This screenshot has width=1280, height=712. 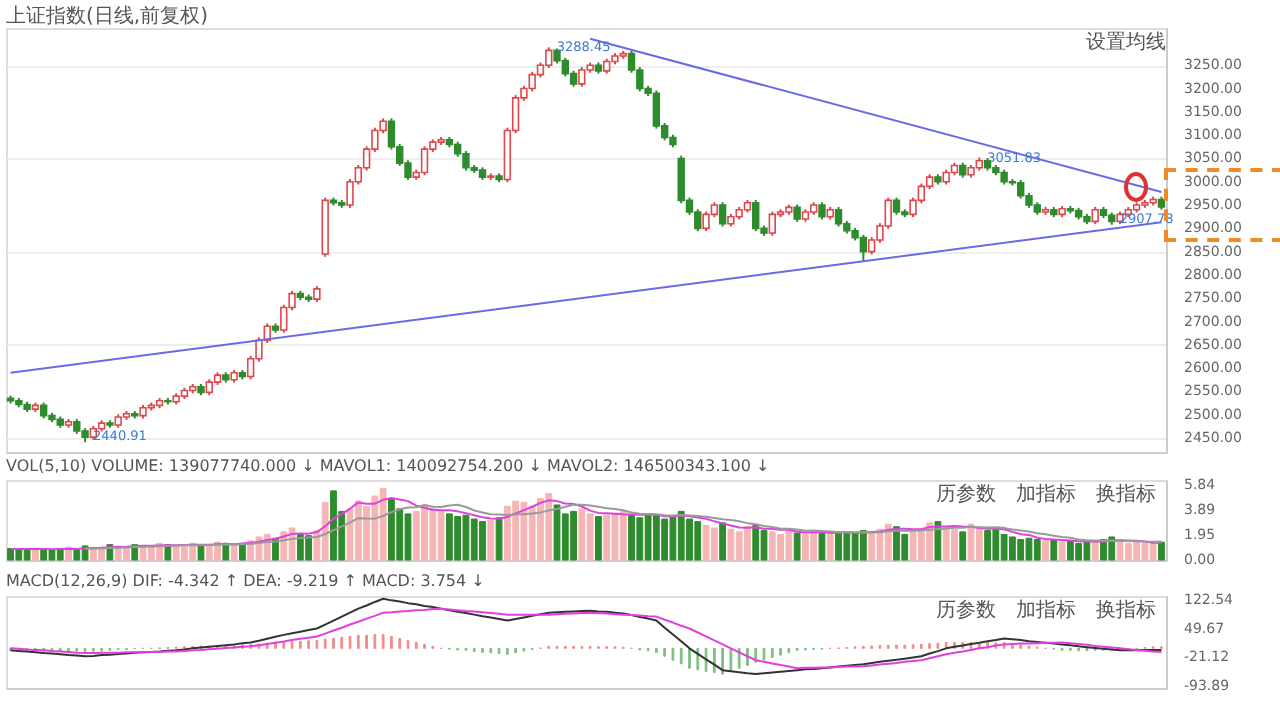 What do you see at coordinates (245, 580) in the screenshot?
I see `chart-title: MACD(12,26,9) DIF: -4.342 ↑ DEA: -9.219 ↑ MACD: 3.754 ↓` at bounding box center [245, 580].